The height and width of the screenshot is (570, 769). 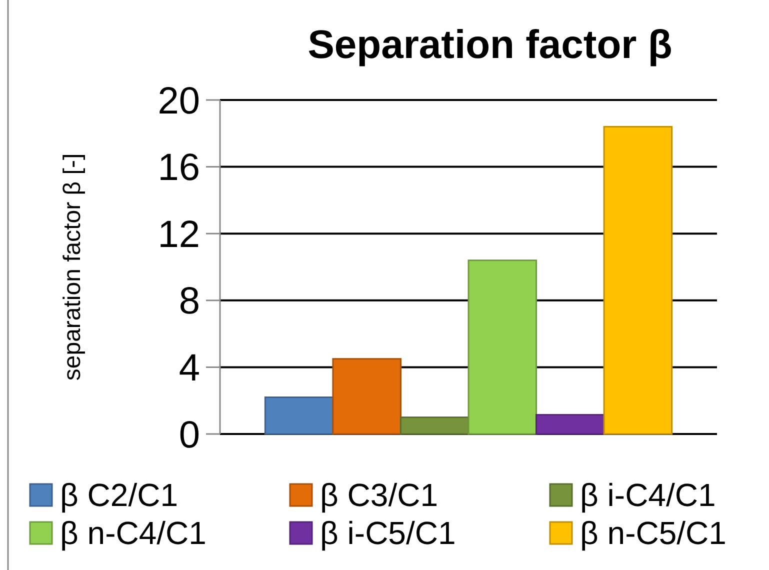 What do you see at coordinates (653, 533) in the screenshot?
I see `legend-label: β n-C5/C1` at bounding box center [653, 533].